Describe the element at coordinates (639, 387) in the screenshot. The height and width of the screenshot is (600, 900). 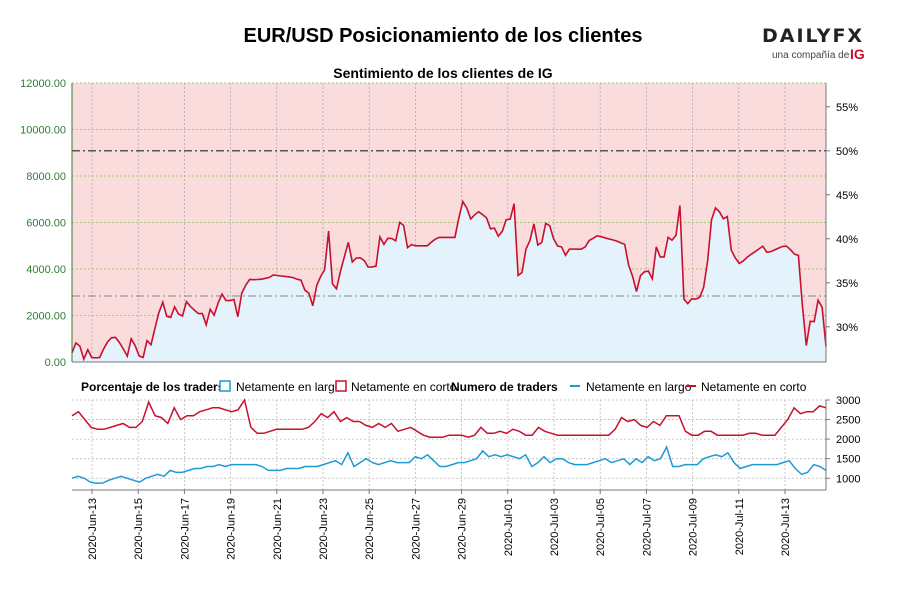
I see `legend-traders-long: Netamente en largo` at that location.